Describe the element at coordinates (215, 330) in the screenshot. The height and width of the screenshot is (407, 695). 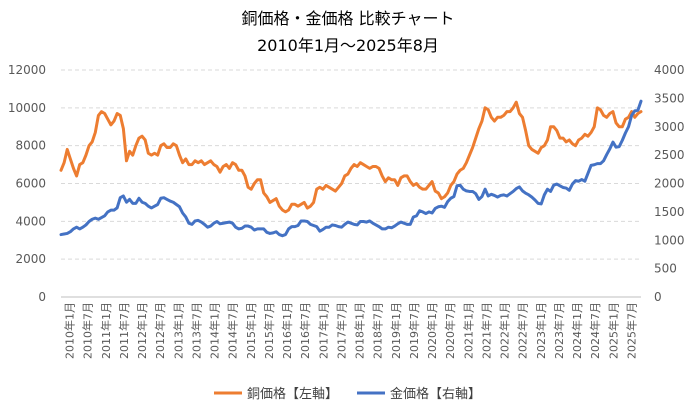
I see `x-tick-label: 2014年1月` at that location.